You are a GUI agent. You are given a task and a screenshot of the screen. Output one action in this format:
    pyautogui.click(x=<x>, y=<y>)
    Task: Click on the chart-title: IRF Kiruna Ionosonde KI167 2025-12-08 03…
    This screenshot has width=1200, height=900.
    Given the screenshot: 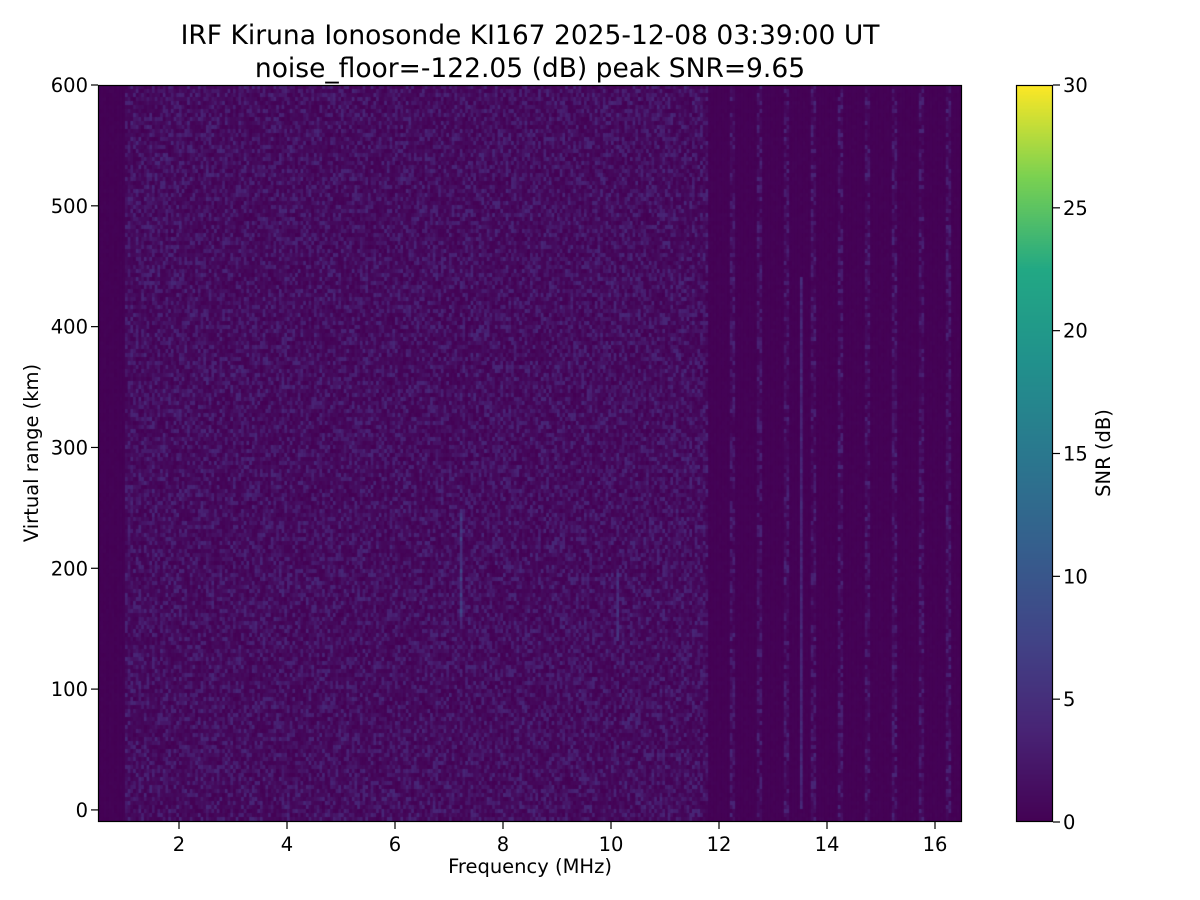 What is the action you would take?
    pyautogui.click(x=531, y=35)
    